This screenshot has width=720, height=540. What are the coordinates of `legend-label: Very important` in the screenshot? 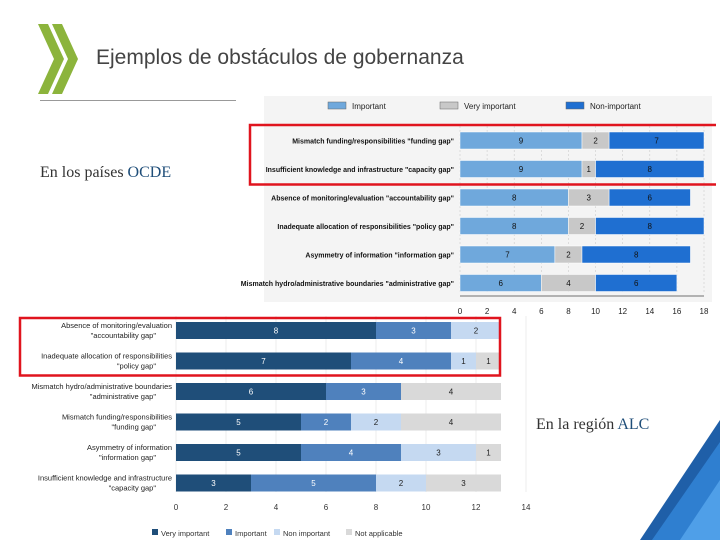 It's located at (490, 106).